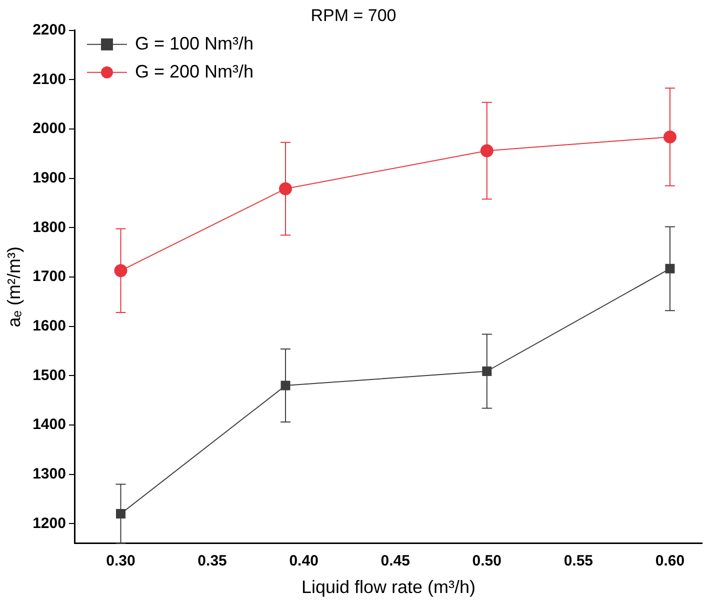 The image size is (709, 603). Describe the element at coordinates (212, 561) in the screenshot. I see `x-tick-label: 0.35` at that location.